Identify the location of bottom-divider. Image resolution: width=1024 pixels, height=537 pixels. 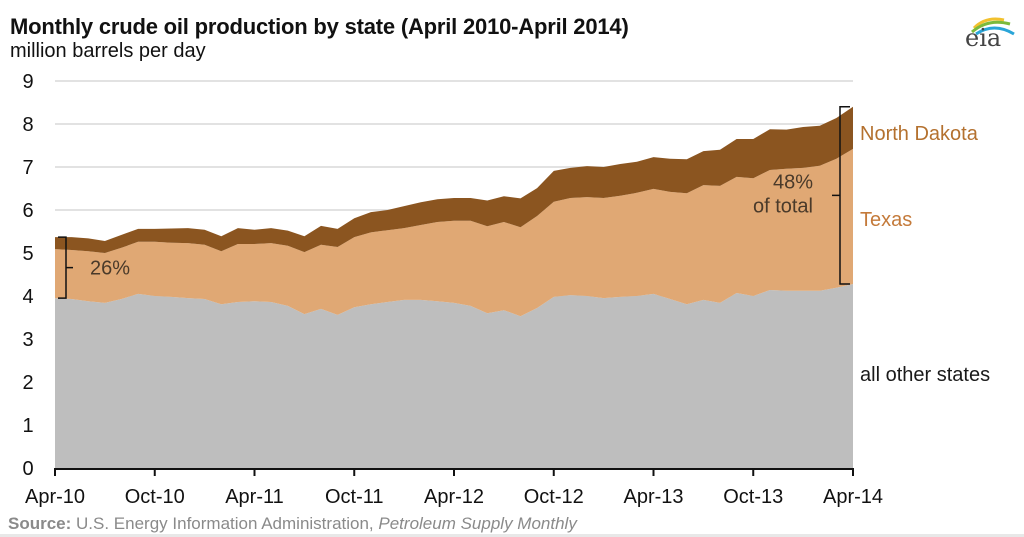
(512, 535).